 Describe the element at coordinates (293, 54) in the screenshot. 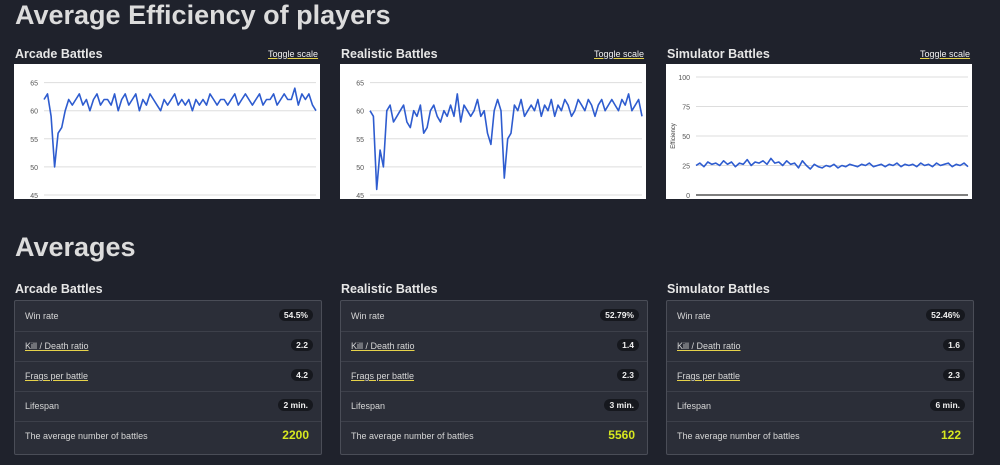

I see `toggle-scale-arcade: Toggle scale` at that location.